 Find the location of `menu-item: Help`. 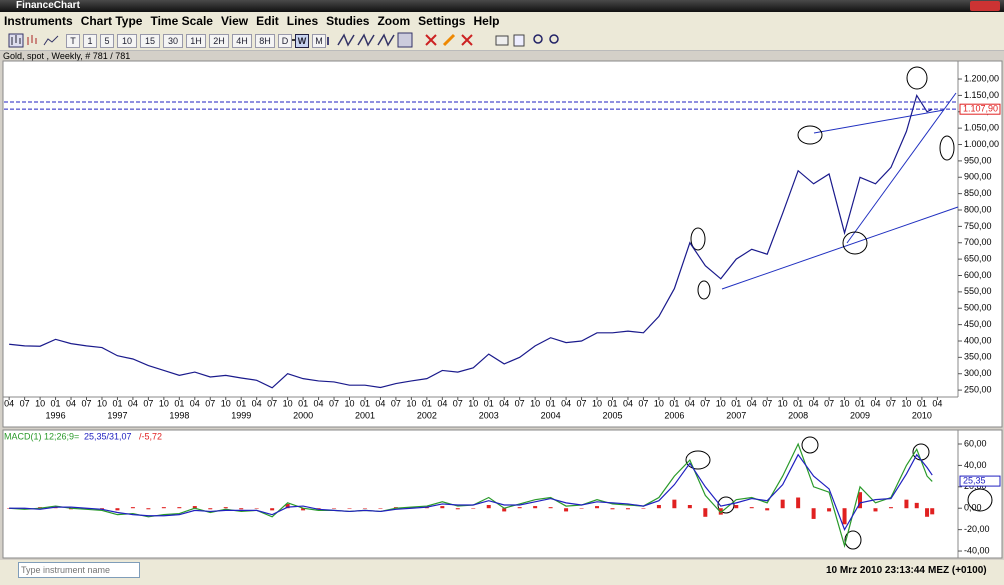

menu-item: Help is located at coordinates (486, 21).